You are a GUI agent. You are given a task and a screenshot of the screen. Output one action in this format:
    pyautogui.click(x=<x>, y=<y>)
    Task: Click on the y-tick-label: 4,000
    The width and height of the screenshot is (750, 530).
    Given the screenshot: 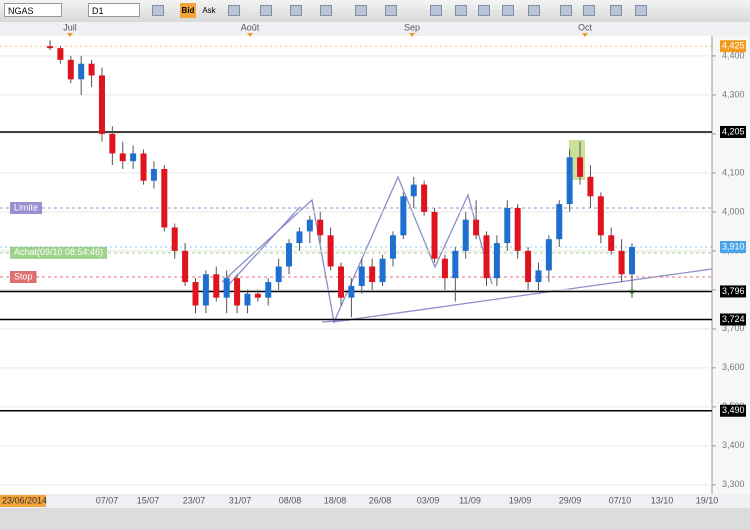 What is the action you would take?
    pyautogui.click(x=733, y=211)
    